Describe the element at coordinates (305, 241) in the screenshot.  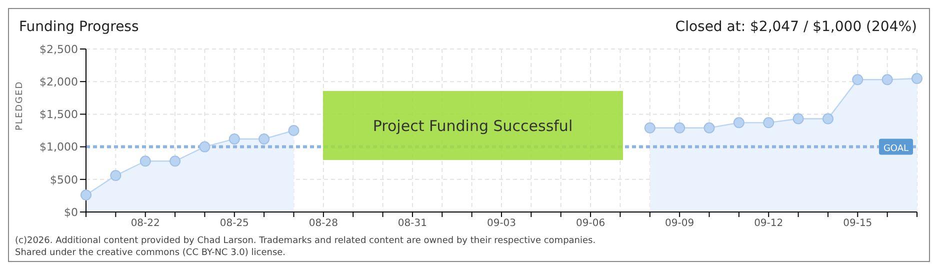
I see `text: (c)2026. Additional content provided by Chad Larson. Trademarks and related content are owned by their respective companies.` at that location.